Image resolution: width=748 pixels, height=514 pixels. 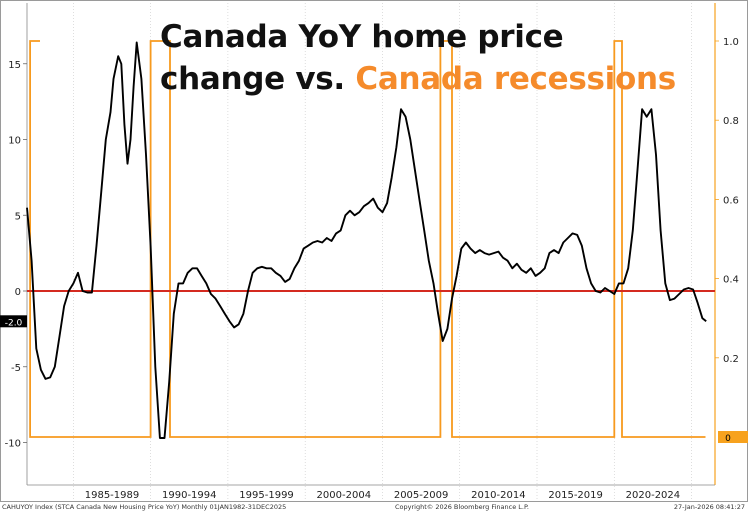 I want to click on left-axis: 15 10 5 0 -5 -10, so click(x=16, y=255).